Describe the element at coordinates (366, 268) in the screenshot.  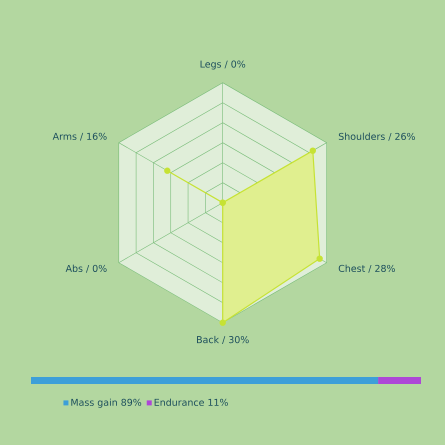
I see `spoke-label: Chest / 28%` at that location.